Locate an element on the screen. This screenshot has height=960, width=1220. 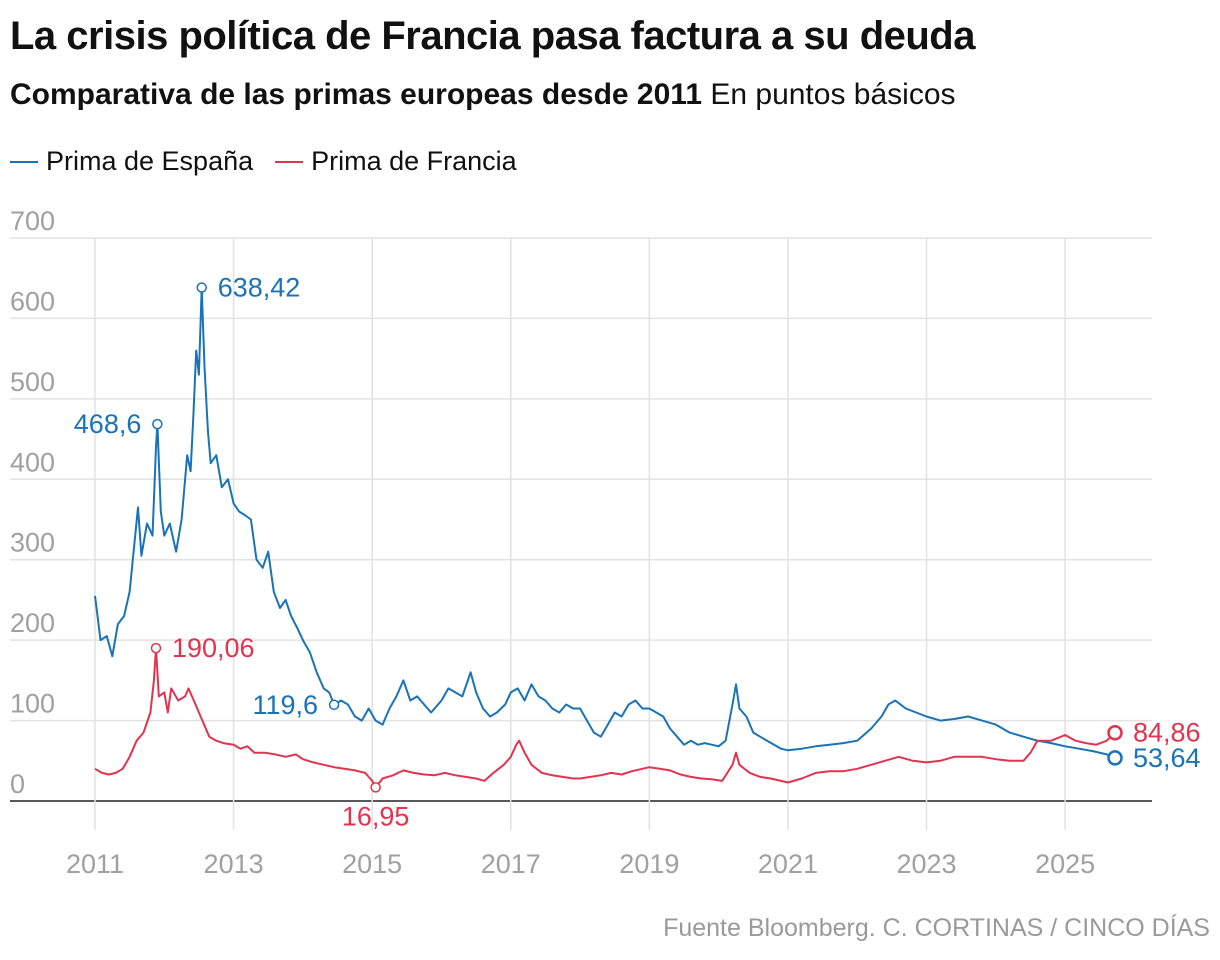
legend-item-france: Prima de Francia is located at coordinates (396, 161).